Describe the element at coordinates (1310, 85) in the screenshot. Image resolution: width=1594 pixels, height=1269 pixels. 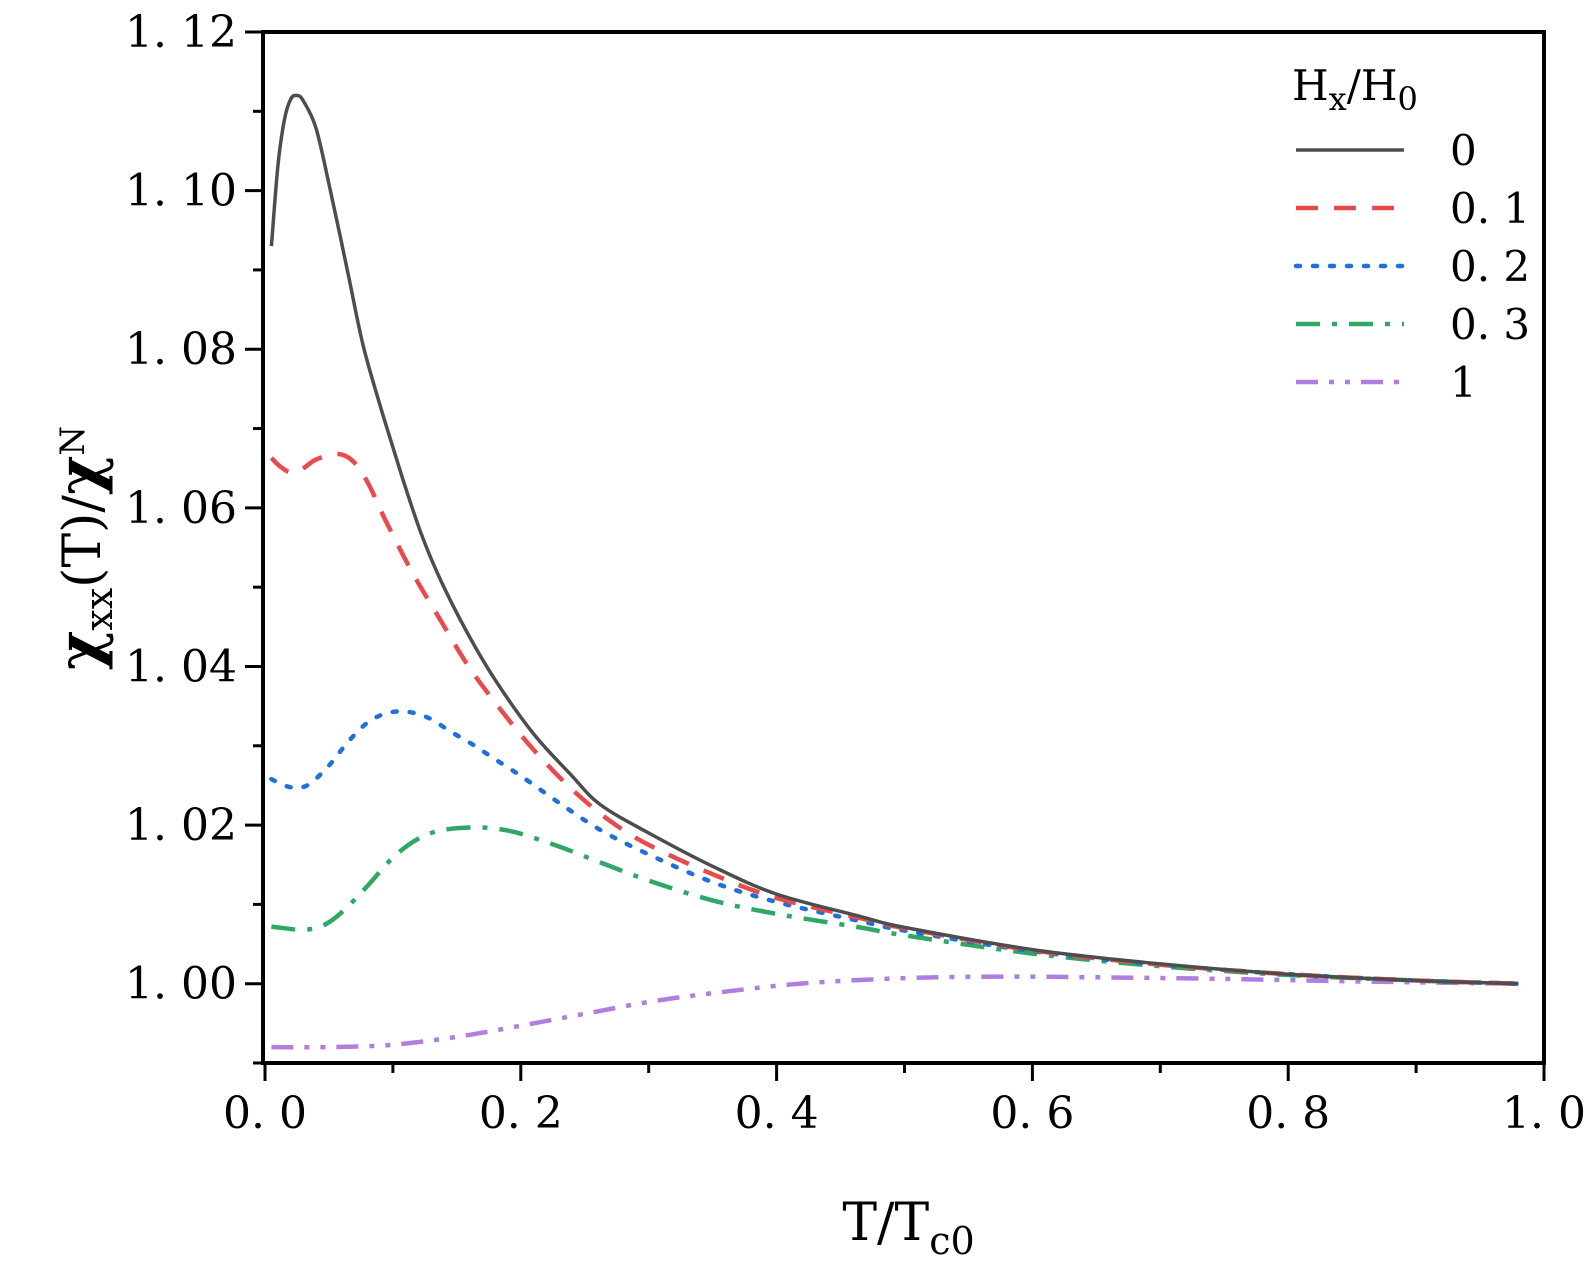
I see `legend-title-h: H` at that location.